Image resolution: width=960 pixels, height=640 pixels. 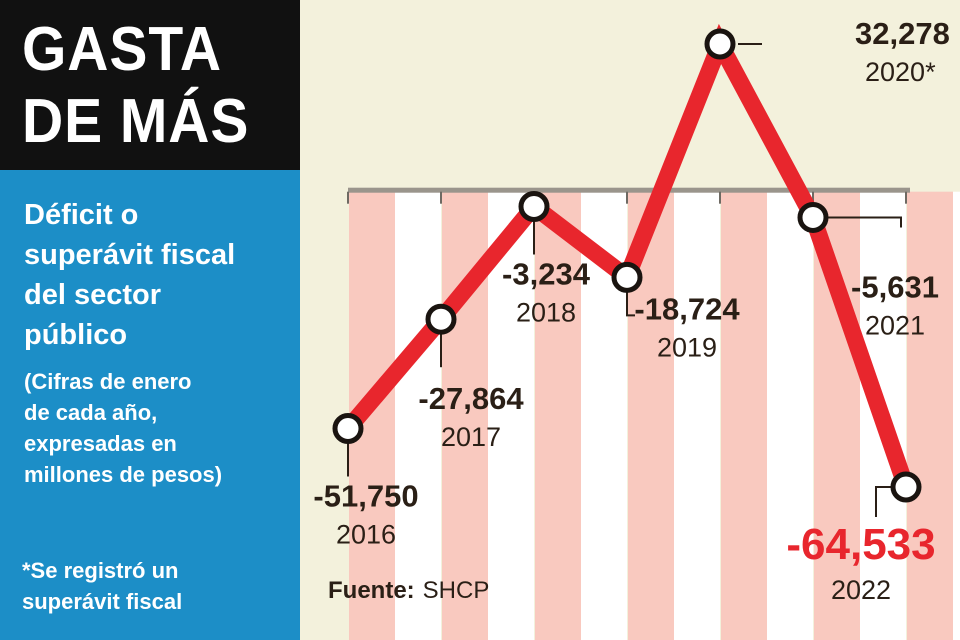 What do you see at coordinates (76, 335) in the screenshot?
I see `subtitle-line: público` at bounding box center [76, 335].